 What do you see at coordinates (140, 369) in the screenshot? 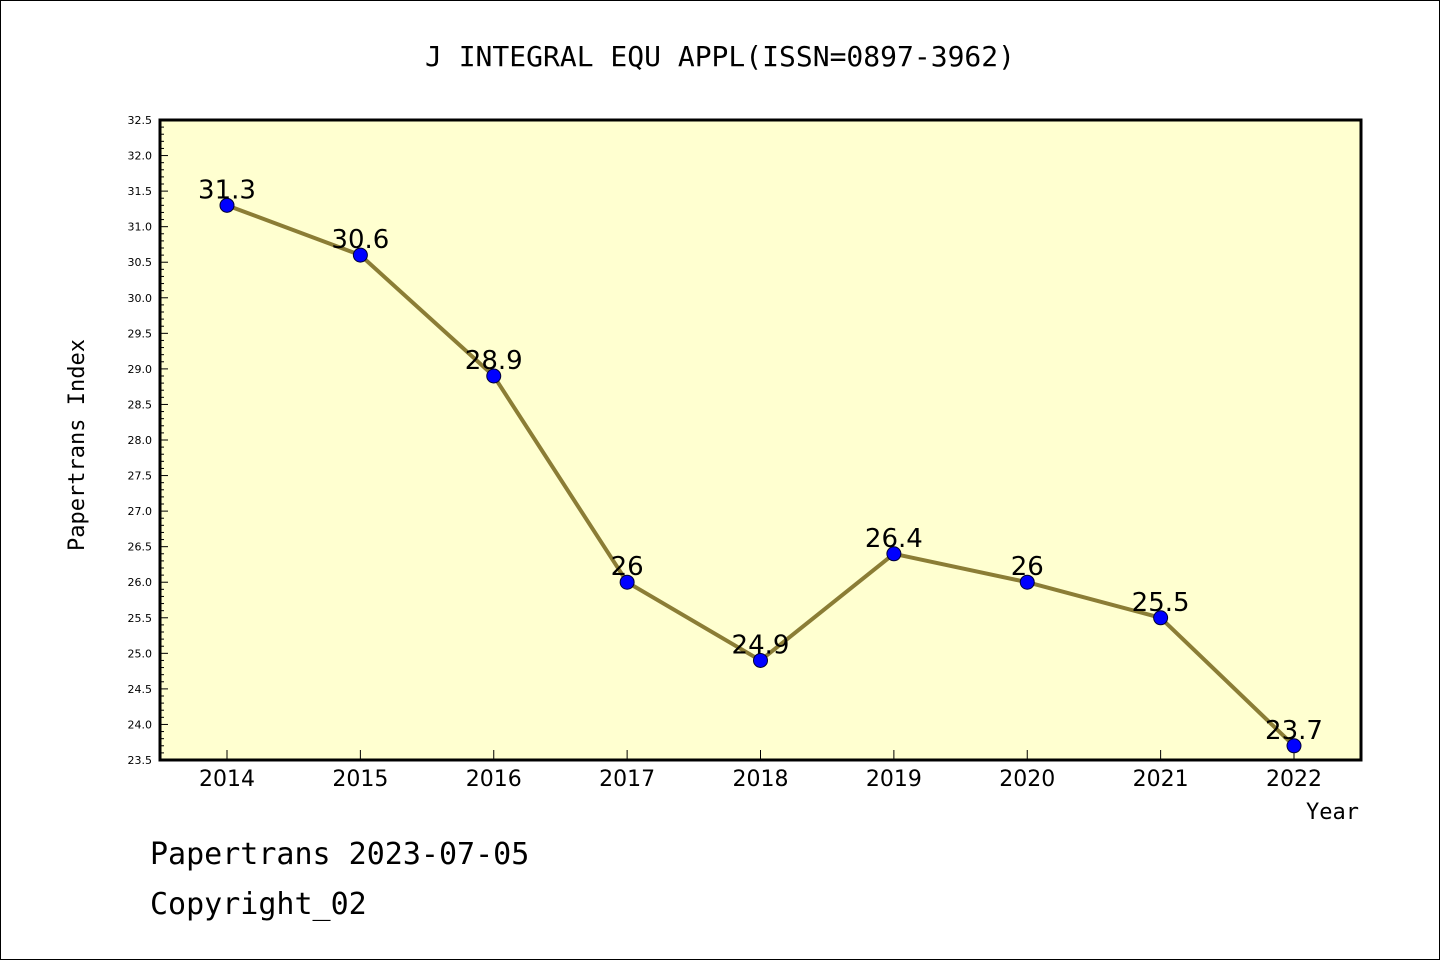
I see `y-tick-label: 29.0` at bounding box center [140, 369].